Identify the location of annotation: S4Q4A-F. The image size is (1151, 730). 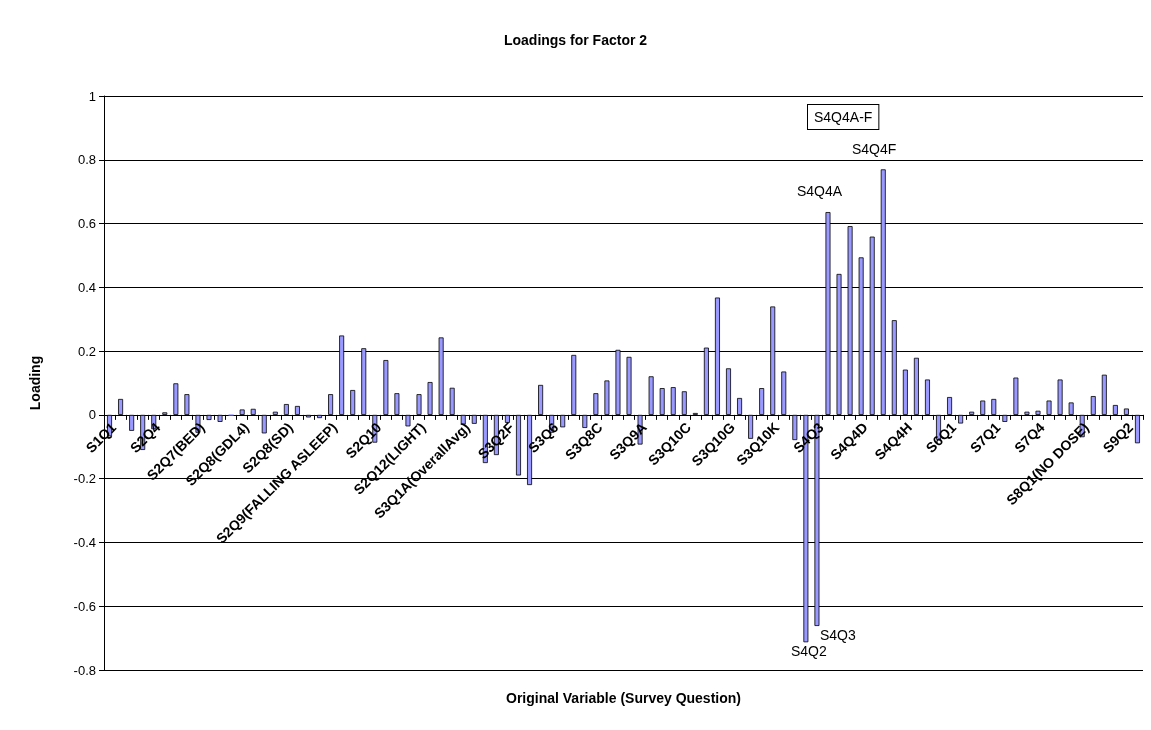
(843, 117).